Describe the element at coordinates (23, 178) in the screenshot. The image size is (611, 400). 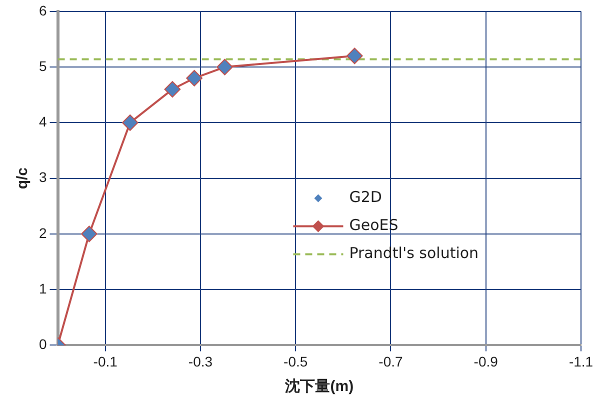
I see `y-axis-title: q/c` at that location.